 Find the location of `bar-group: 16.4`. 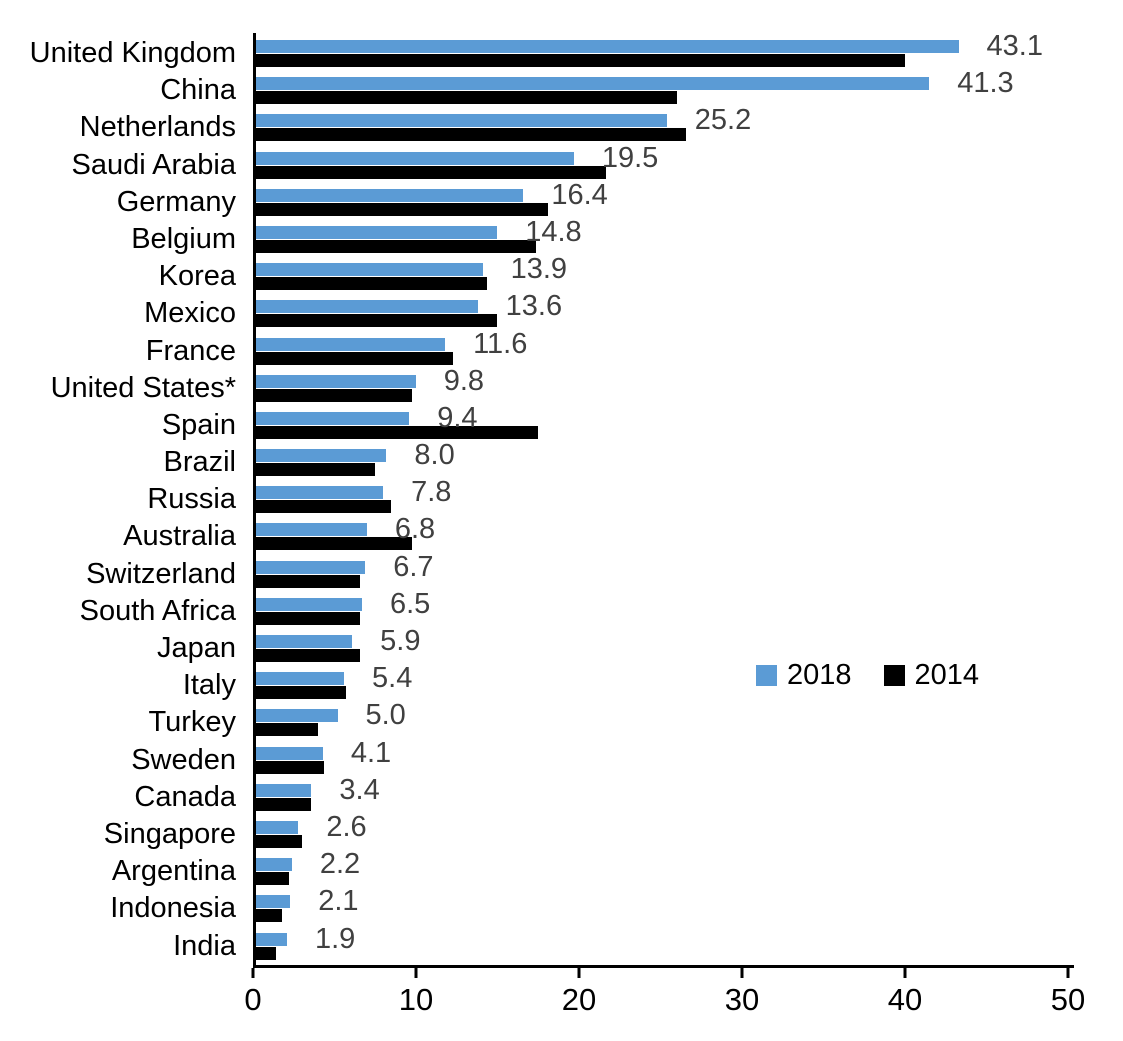

bar-group: 16.4 is located at coordinates (689, 200).